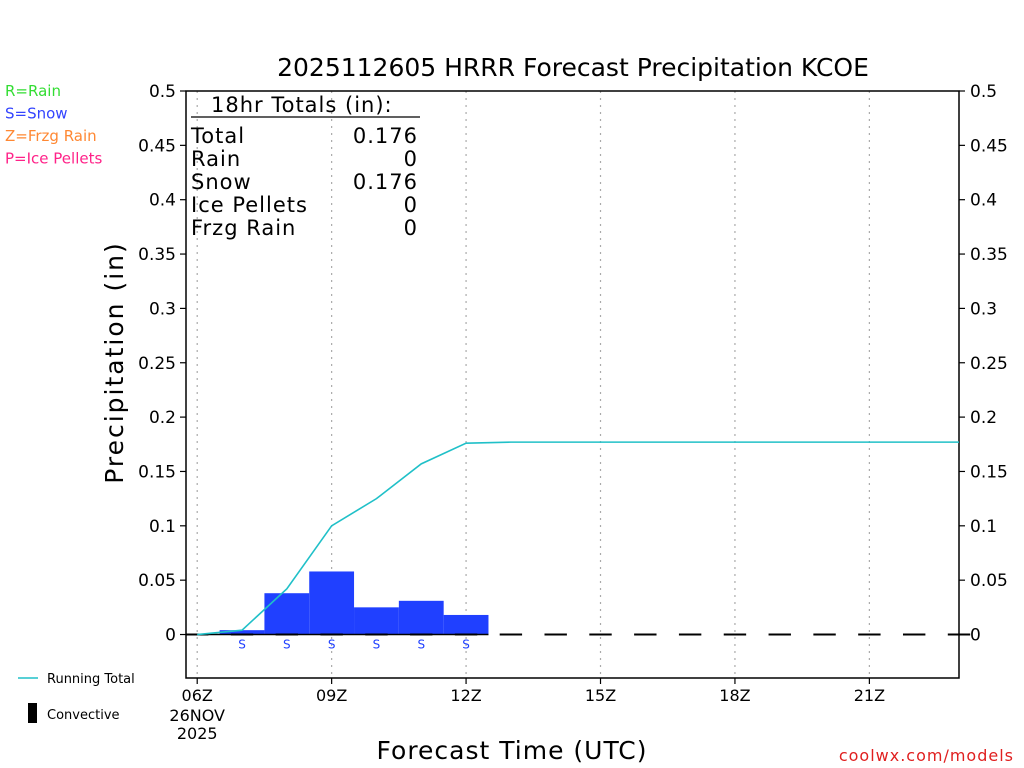 This screenshot has height=768, width=1024. What do you see at coordinates (243, 228) in the screenshot?
I see `totals-row-label: Frzg Rain` at bounding box center [243, 228].